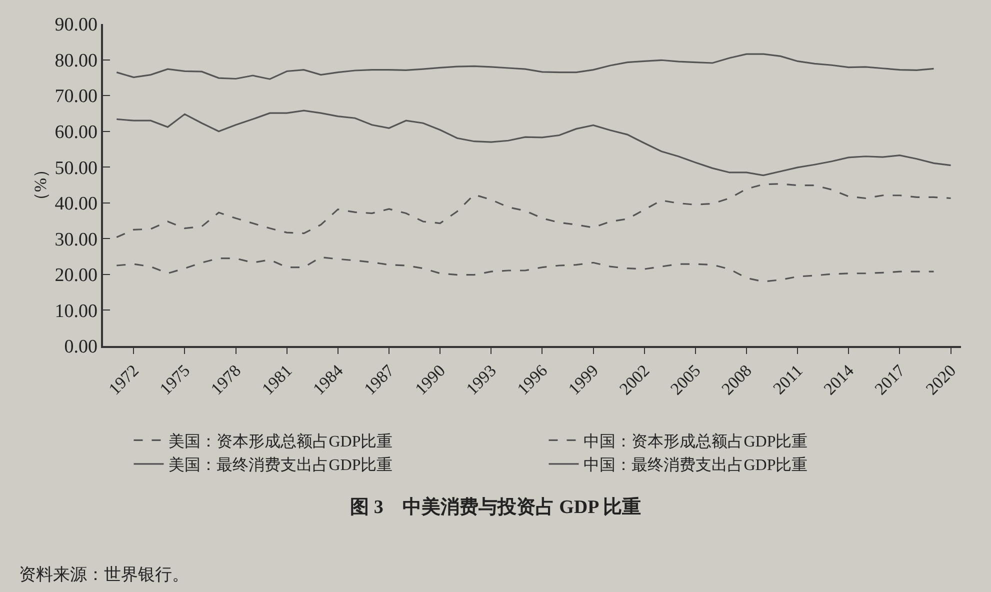  Describe the element at coordinates (280, 465) in the screenshot. I see `legend-label: 美国：最终消费支出占GDP比重` at that location.